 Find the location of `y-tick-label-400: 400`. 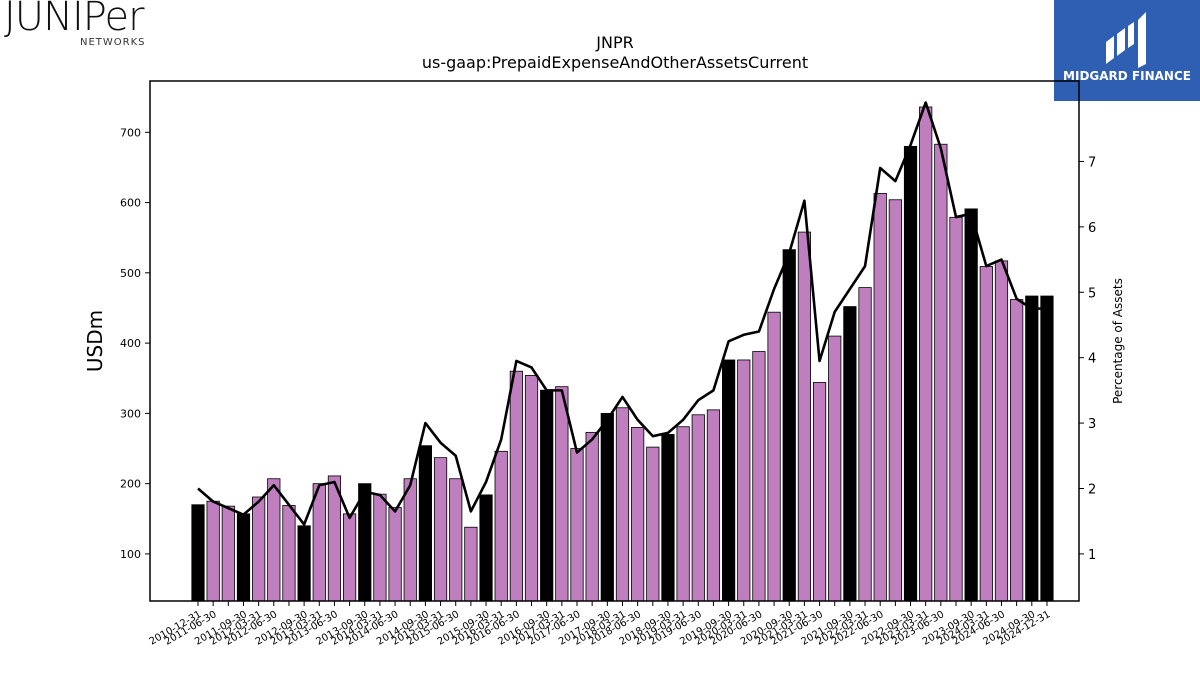

y-tick-label-400: 400 is located at coordinates (130, 343).